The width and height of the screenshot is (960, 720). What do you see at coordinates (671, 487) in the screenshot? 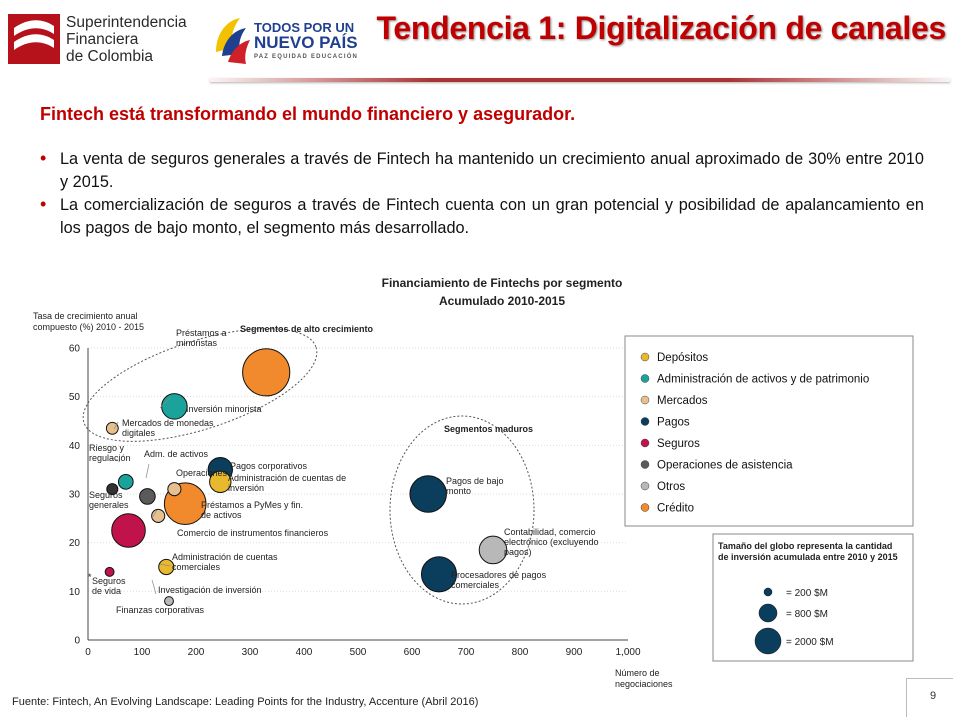
I see `legend-label: Otros` at bounding box center [671, 487].